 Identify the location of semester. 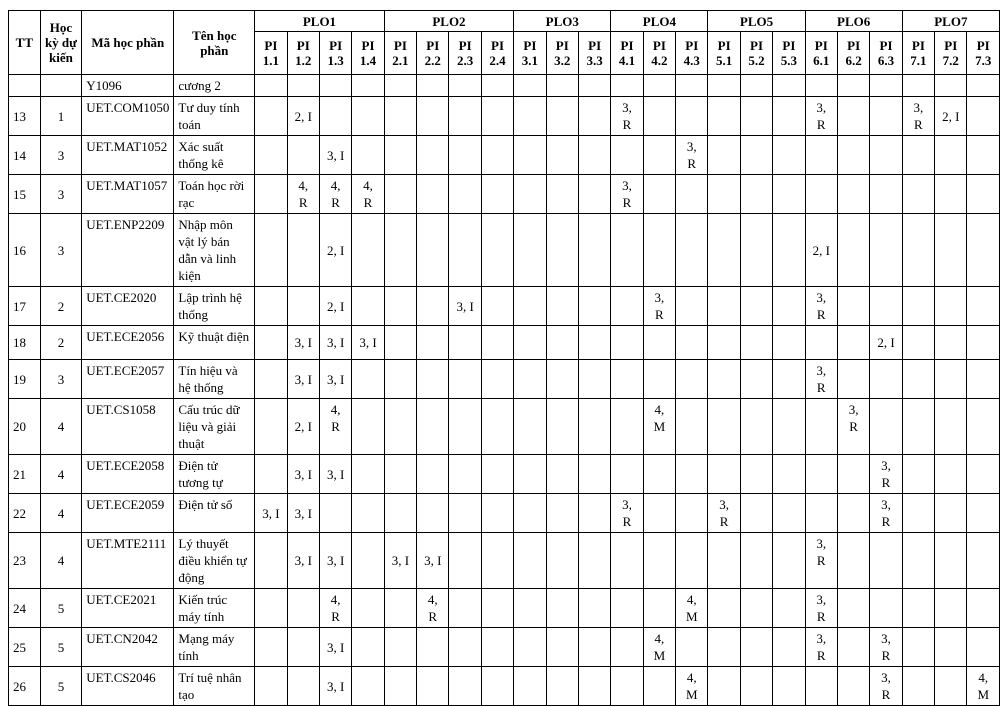
(61, 85).